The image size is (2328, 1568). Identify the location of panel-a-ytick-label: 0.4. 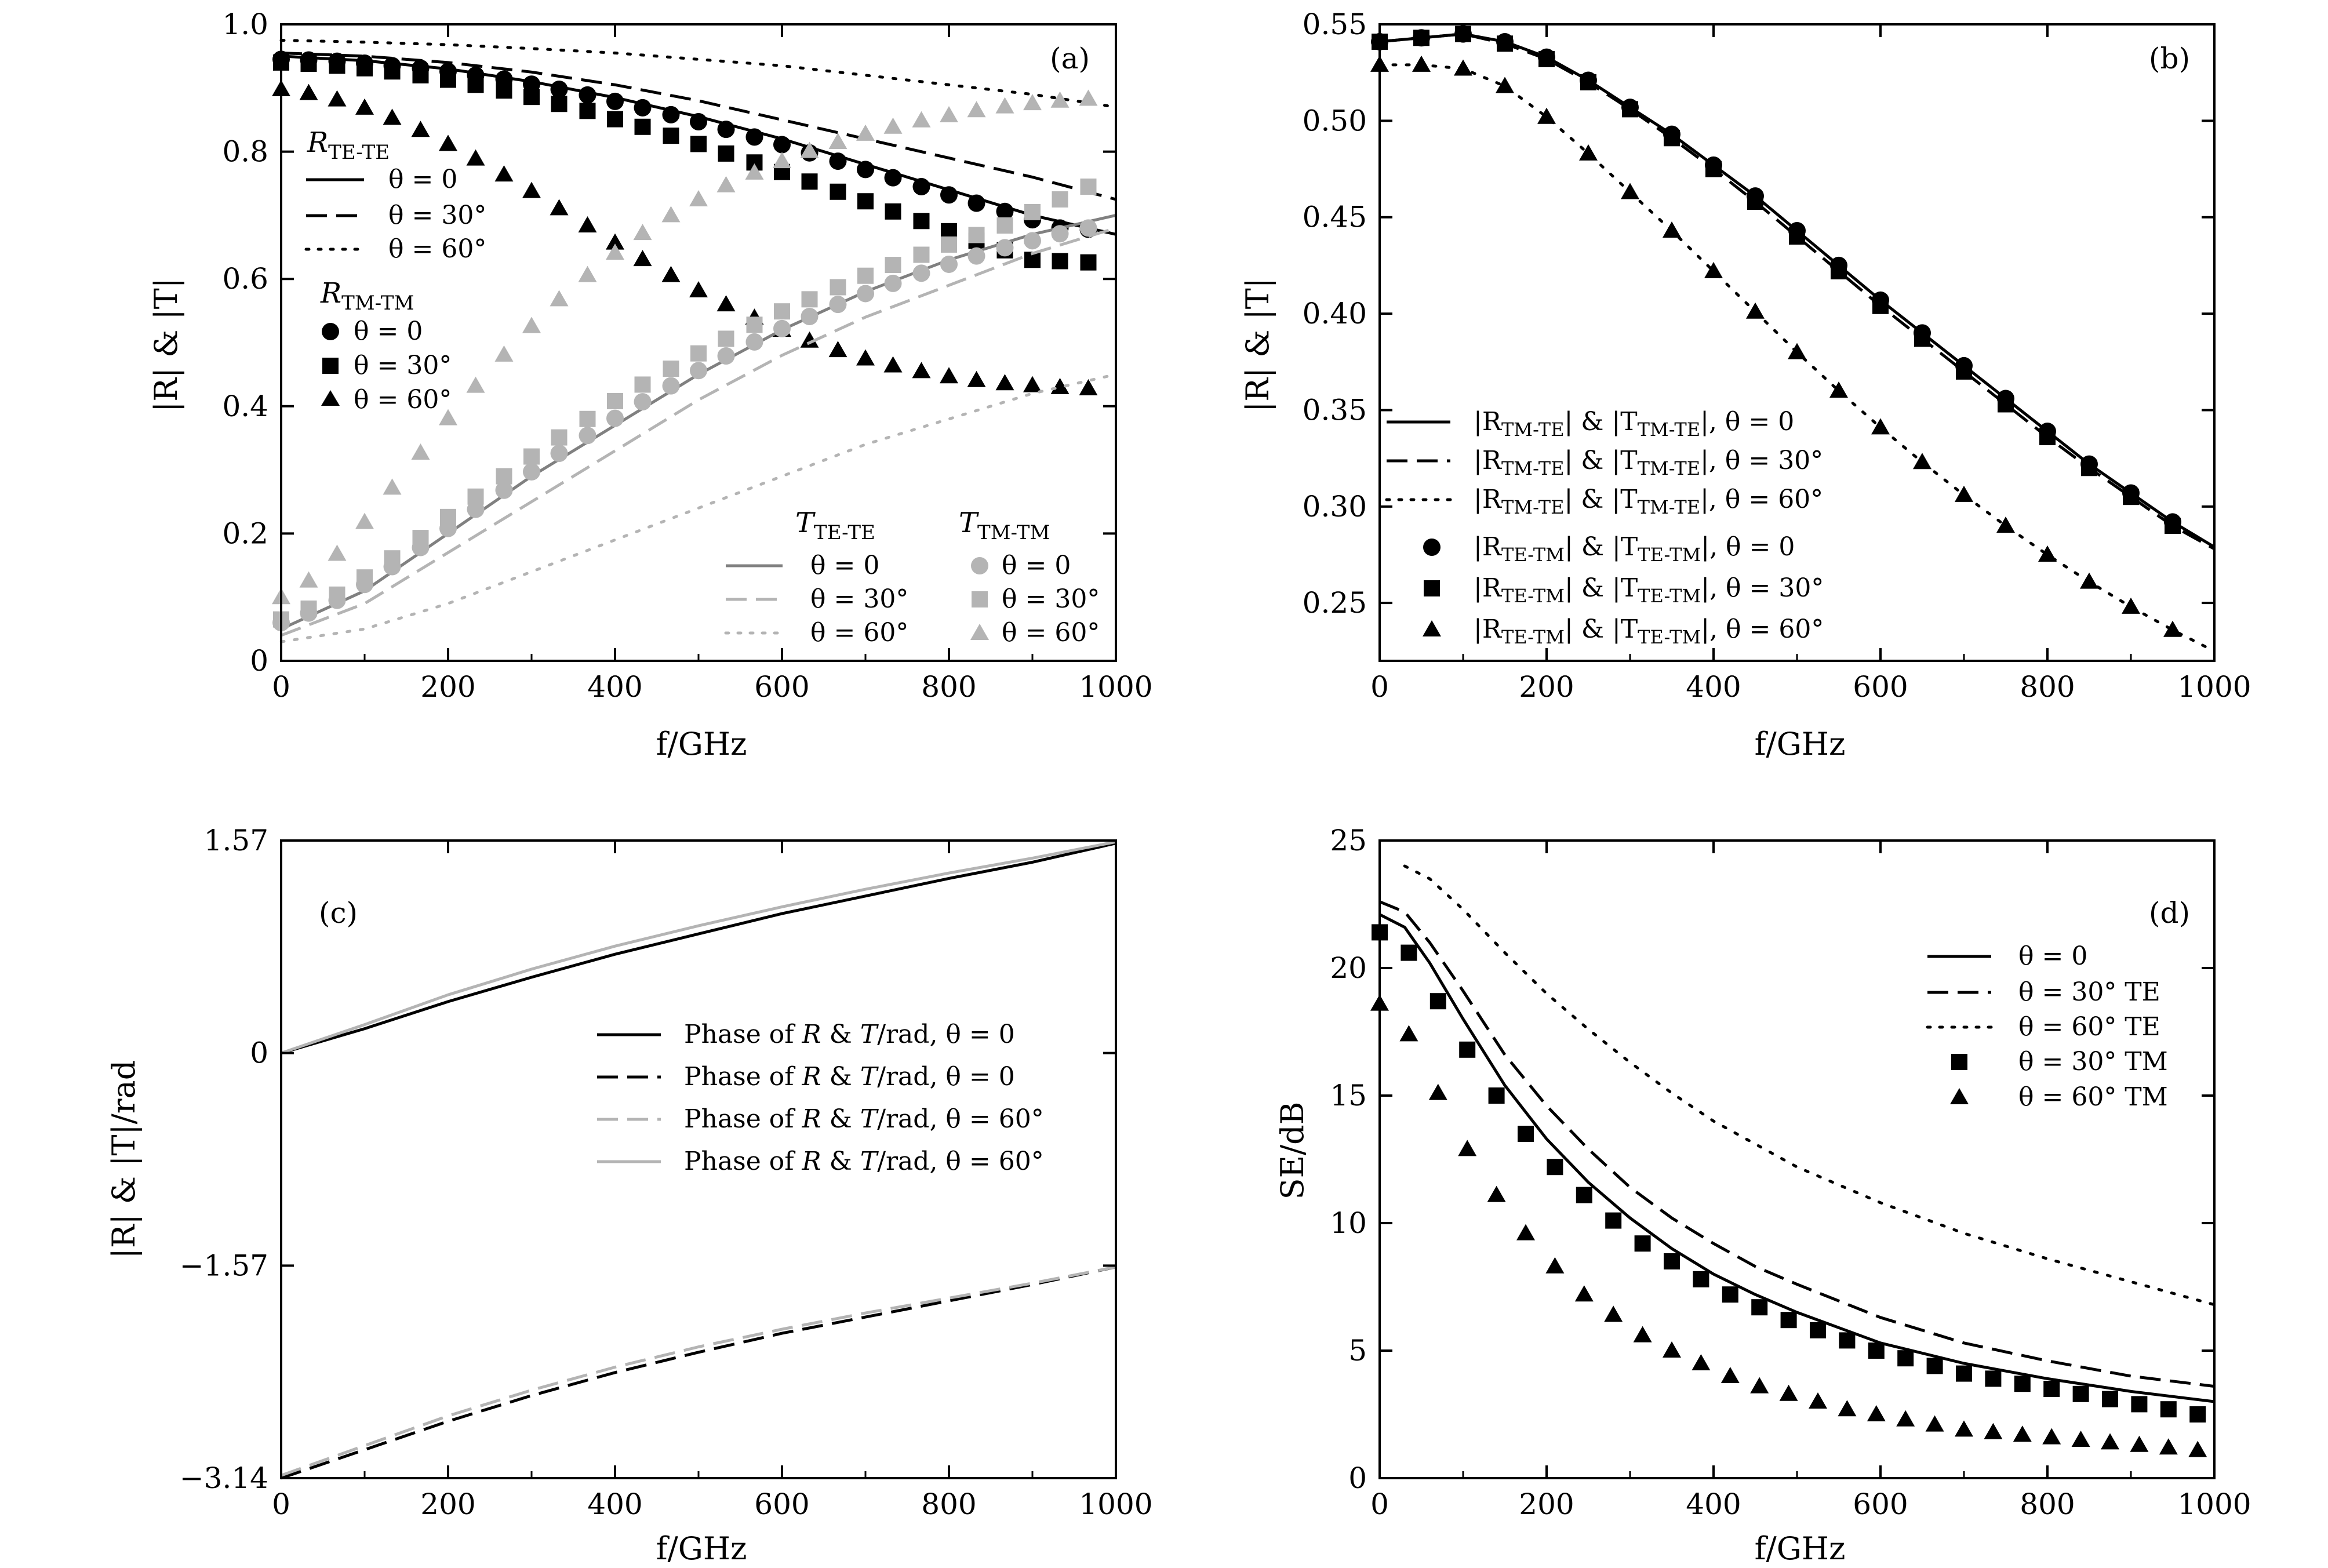
(245, 407).